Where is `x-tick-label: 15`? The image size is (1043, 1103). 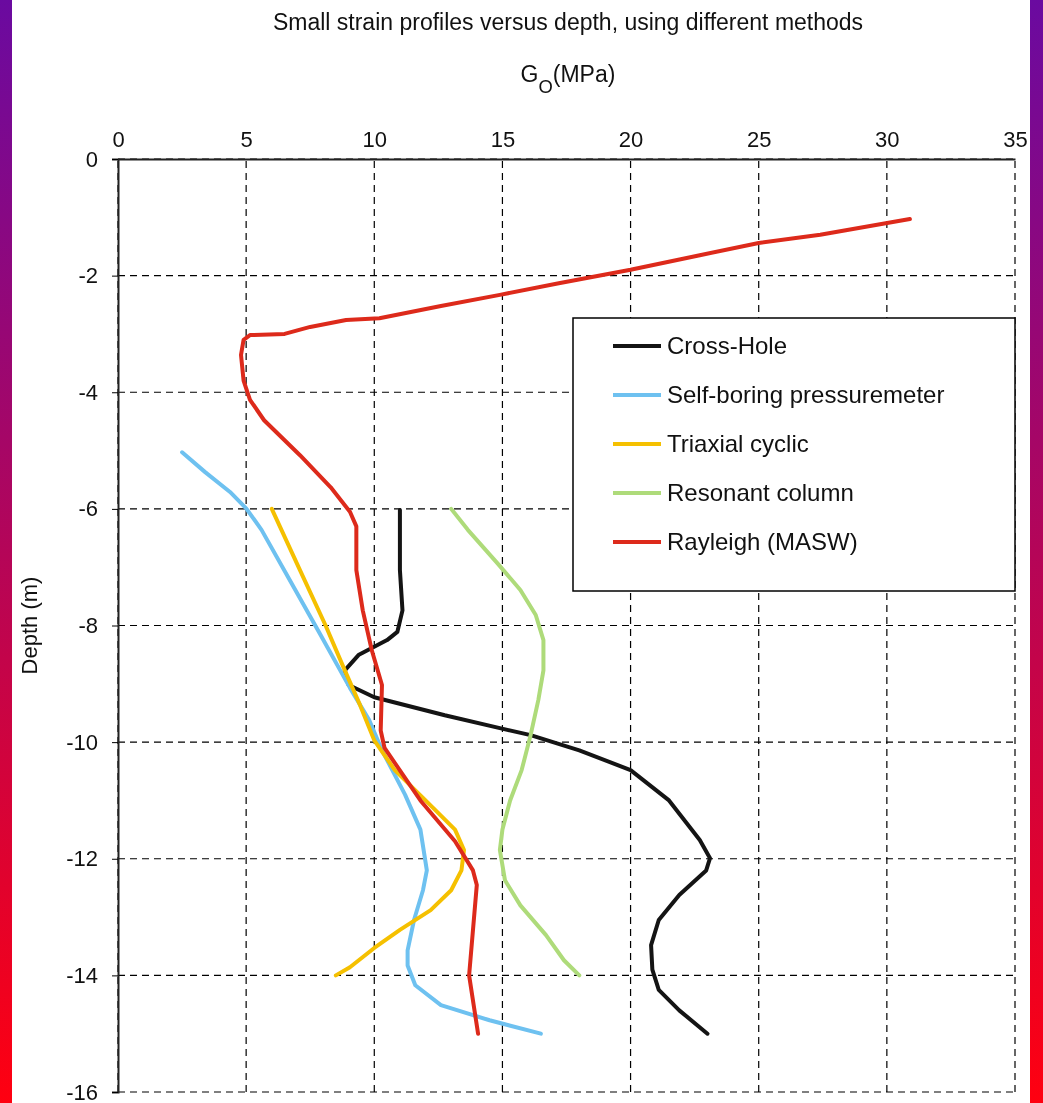
x-tick-label: 15 is located at coordinates (503, 139).